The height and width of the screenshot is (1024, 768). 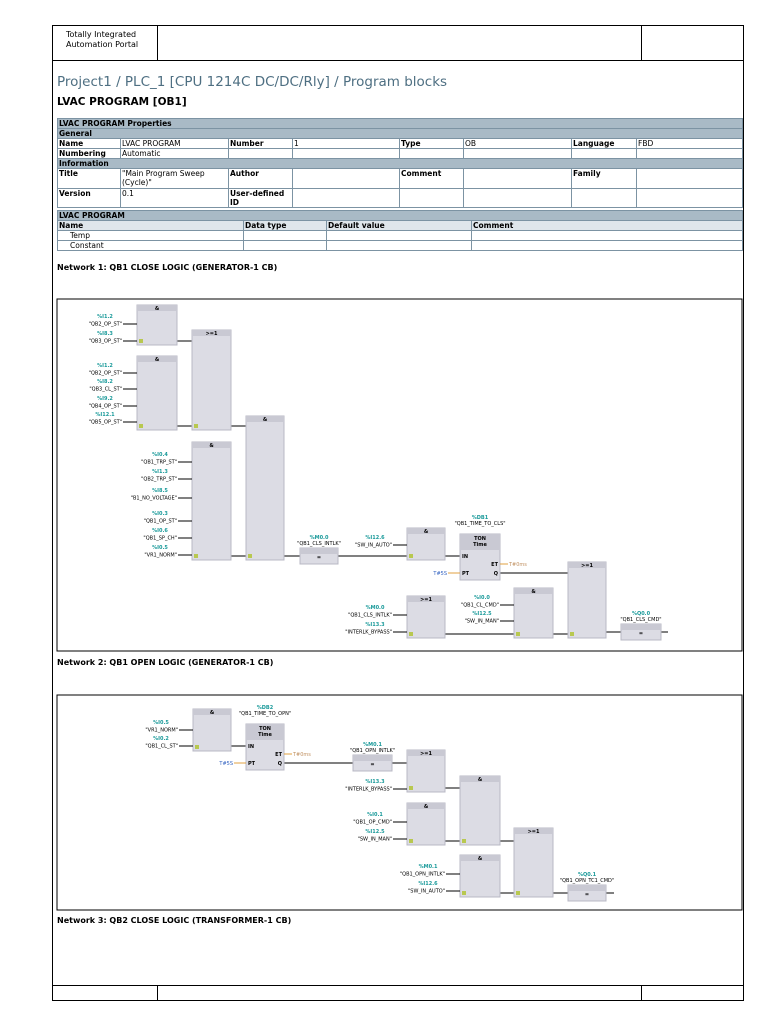 What do you see at coordinates (161, 739) in the screenshot?
I see `label: %I0.2` at bounding box center [161, 739].